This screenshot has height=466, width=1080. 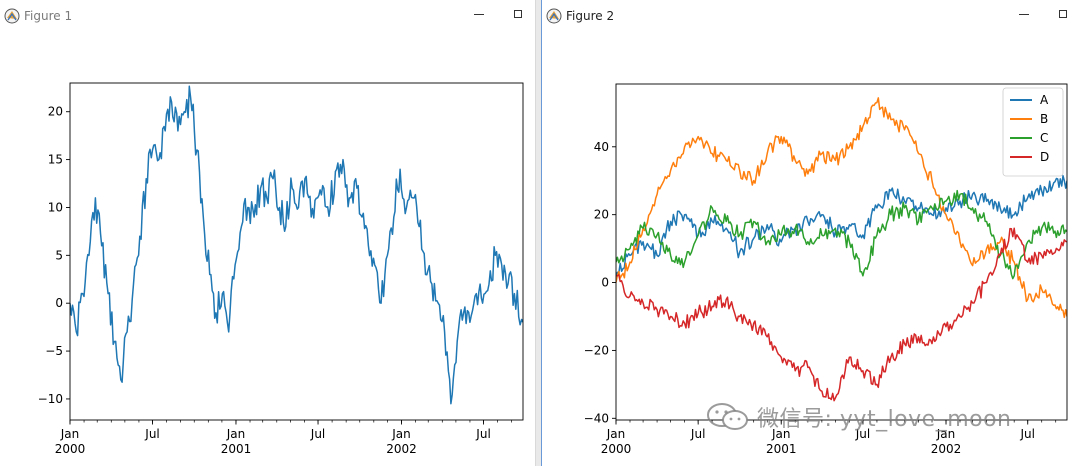 What do you see at coordinates (884, 419) in the screenshot?
I see `watermark-text: 微信号: yyt_love_moon` at bounding box center [884, 419].